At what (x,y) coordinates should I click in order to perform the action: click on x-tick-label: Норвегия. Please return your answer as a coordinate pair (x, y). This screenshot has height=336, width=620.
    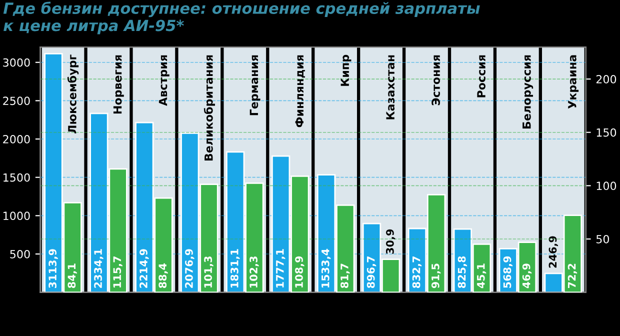
    Looking at the image, I should click on (118, 84).